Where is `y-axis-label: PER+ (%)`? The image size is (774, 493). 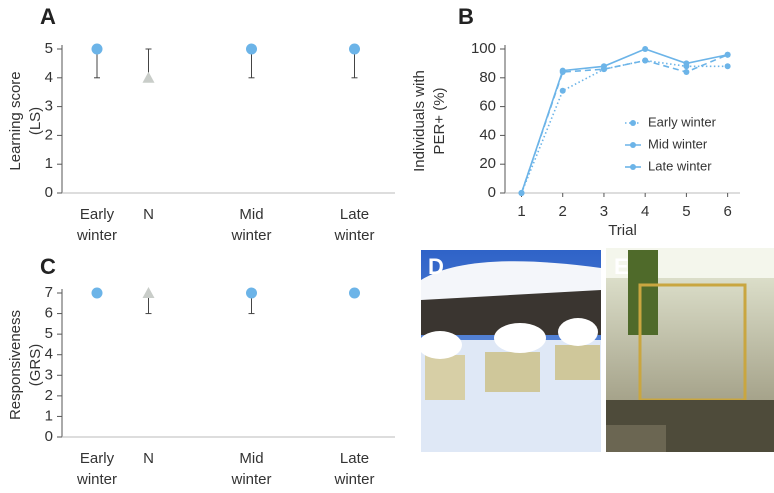
y-axis-label: PER+ (%) is located at coordinates (439, 120).